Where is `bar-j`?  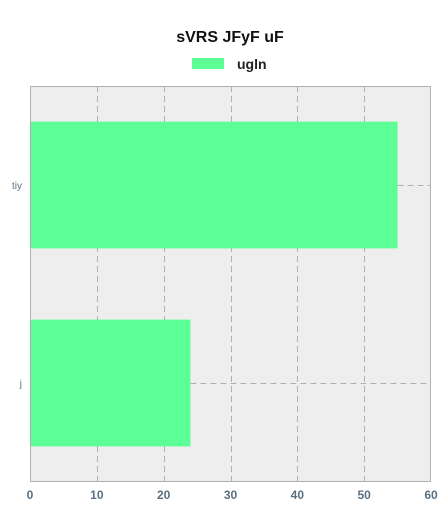 bar-j is located at coordinates (110, 383).